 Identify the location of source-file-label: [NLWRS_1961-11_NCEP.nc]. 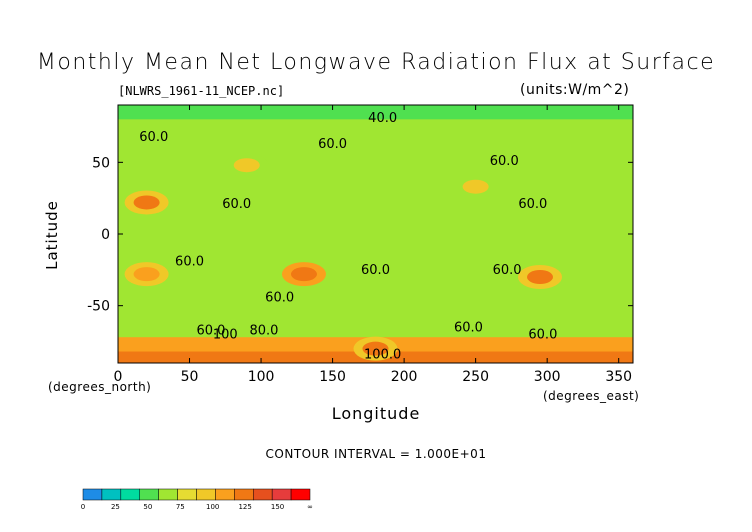
(201, 91).